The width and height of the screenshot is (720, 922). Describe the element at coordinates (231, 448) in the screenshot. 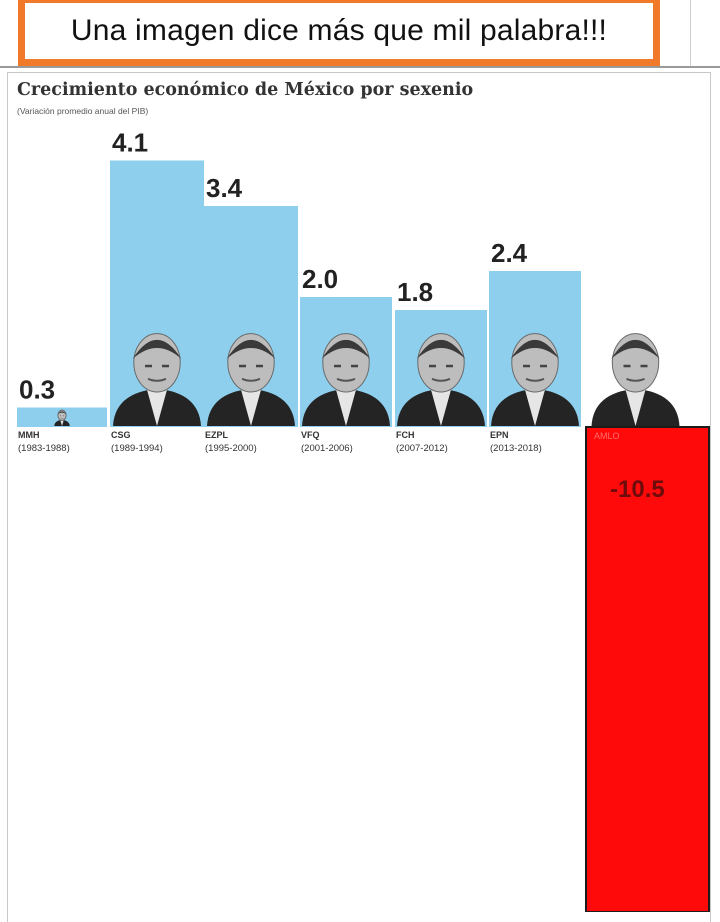

I see `period-label-ezpl: (1995-2000)` at that location.